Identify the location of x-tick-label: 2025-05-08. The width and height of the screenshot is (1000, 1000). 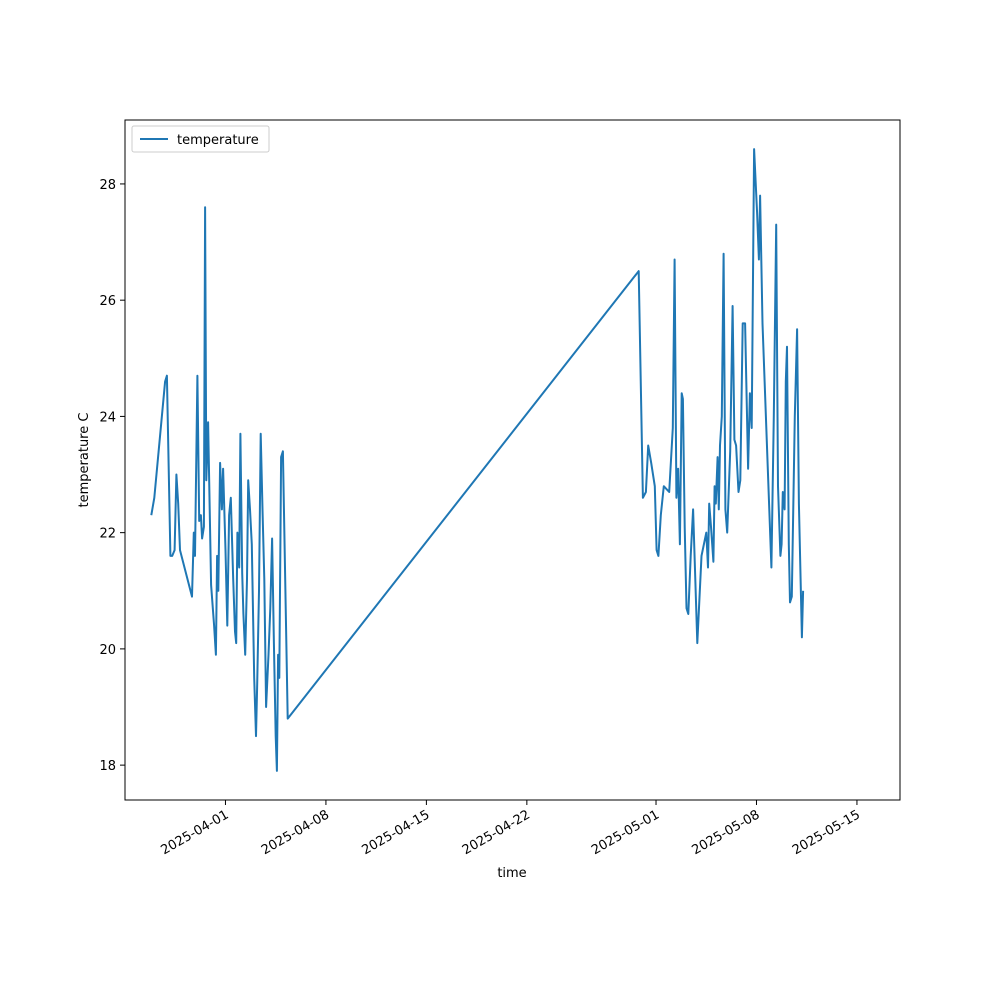
(726, 832).